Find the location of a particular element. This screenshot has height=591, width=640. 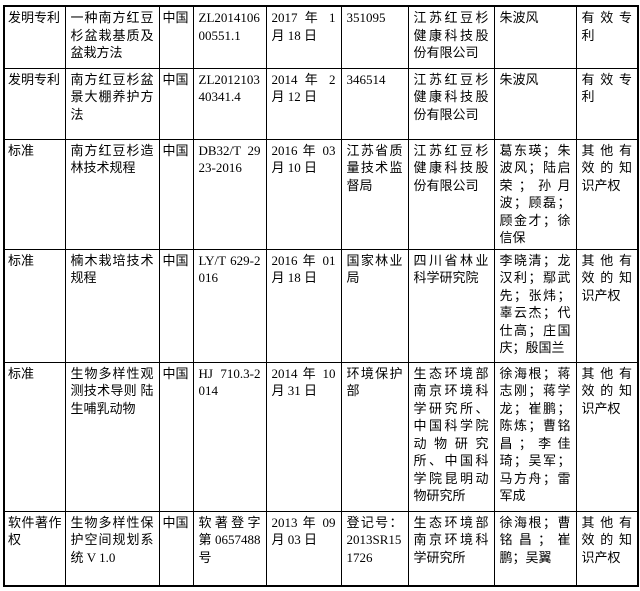

cell-date: 2014 年 10 月 31 日 is located at coordinates (303, 436).